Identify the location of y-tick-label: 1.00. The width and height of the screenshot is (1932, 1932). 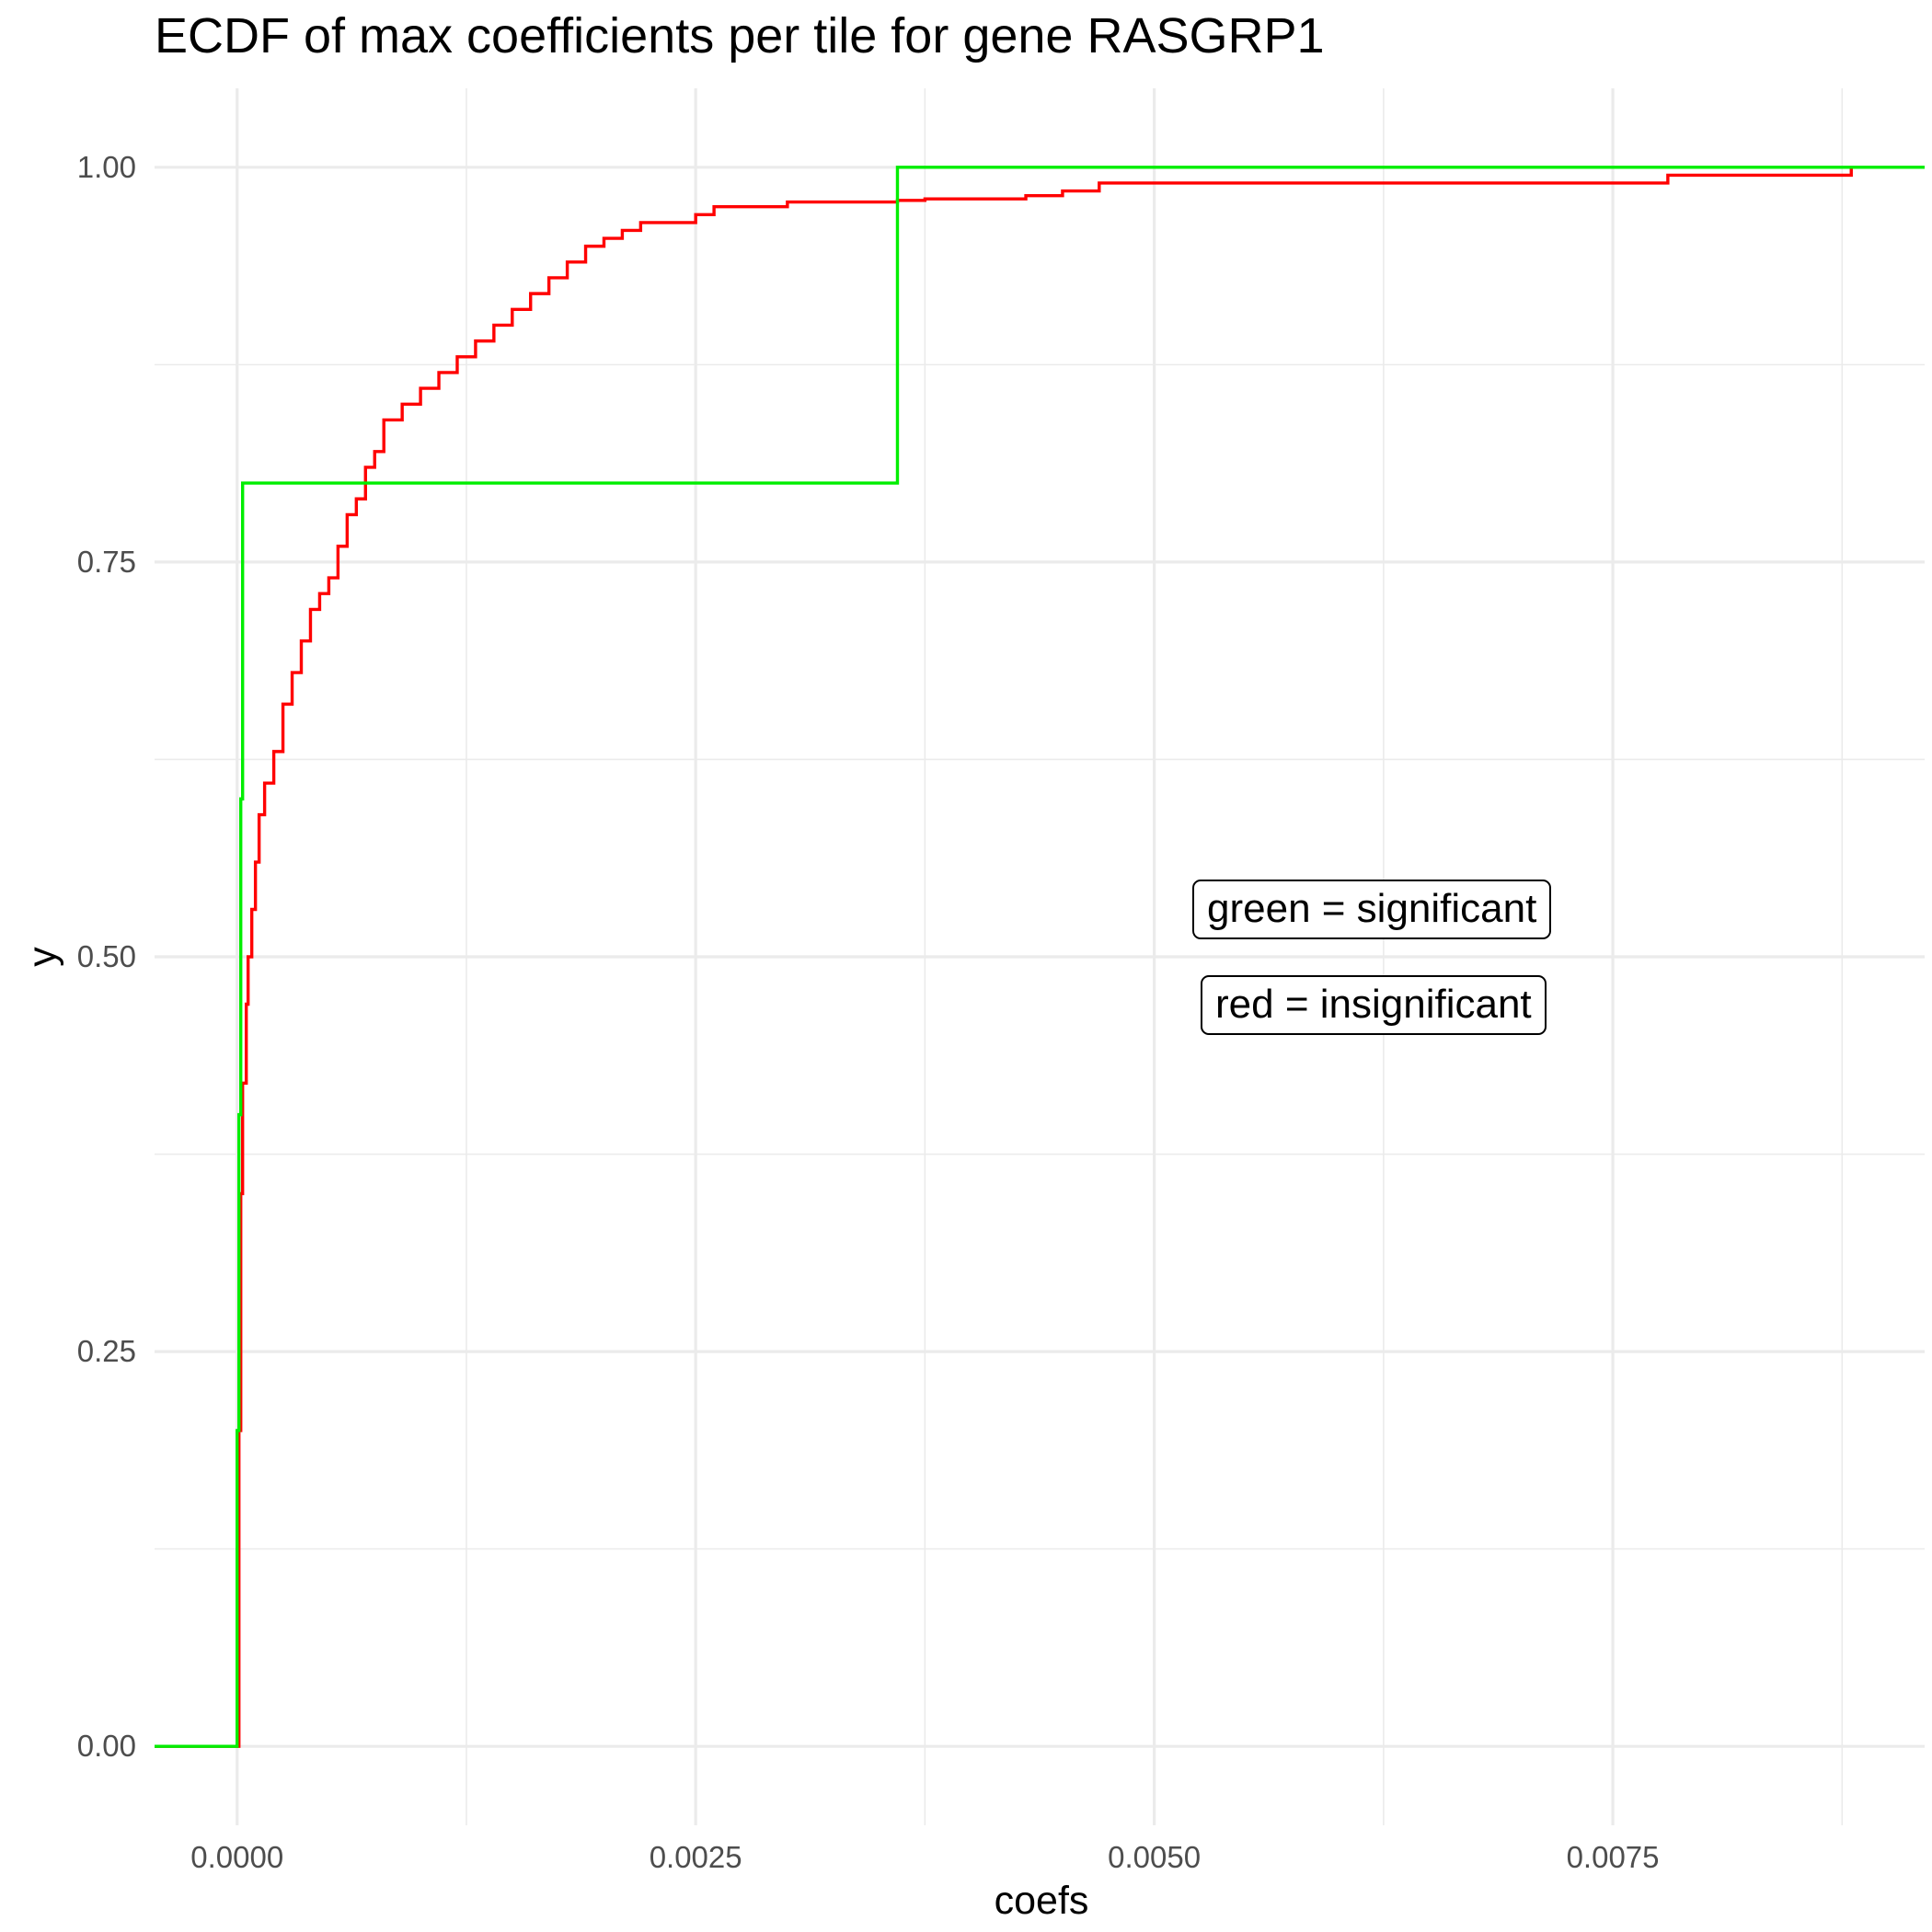
(106, 167).